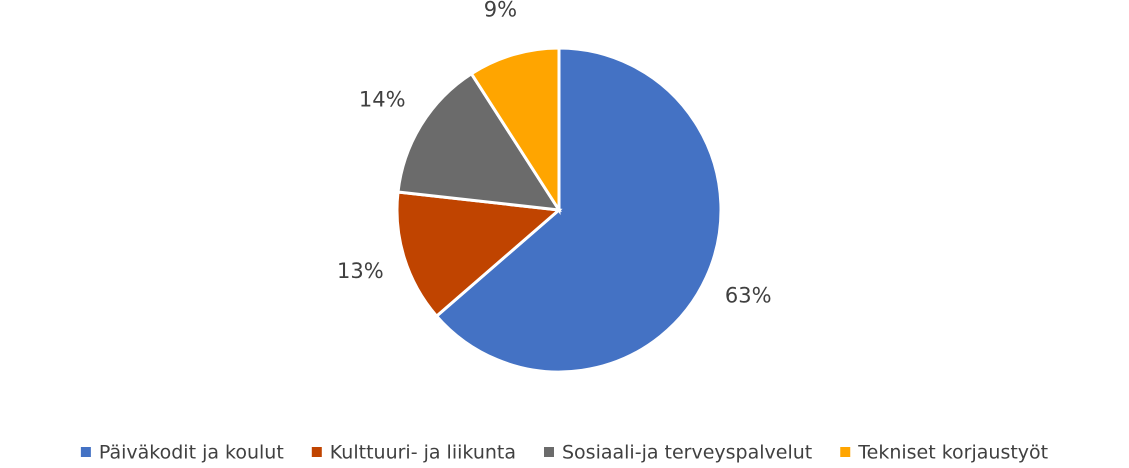  What do you see at coordinates (382, 99) in the screenshot?
I see `value-label: 14%` at bounding box center [382, 99].